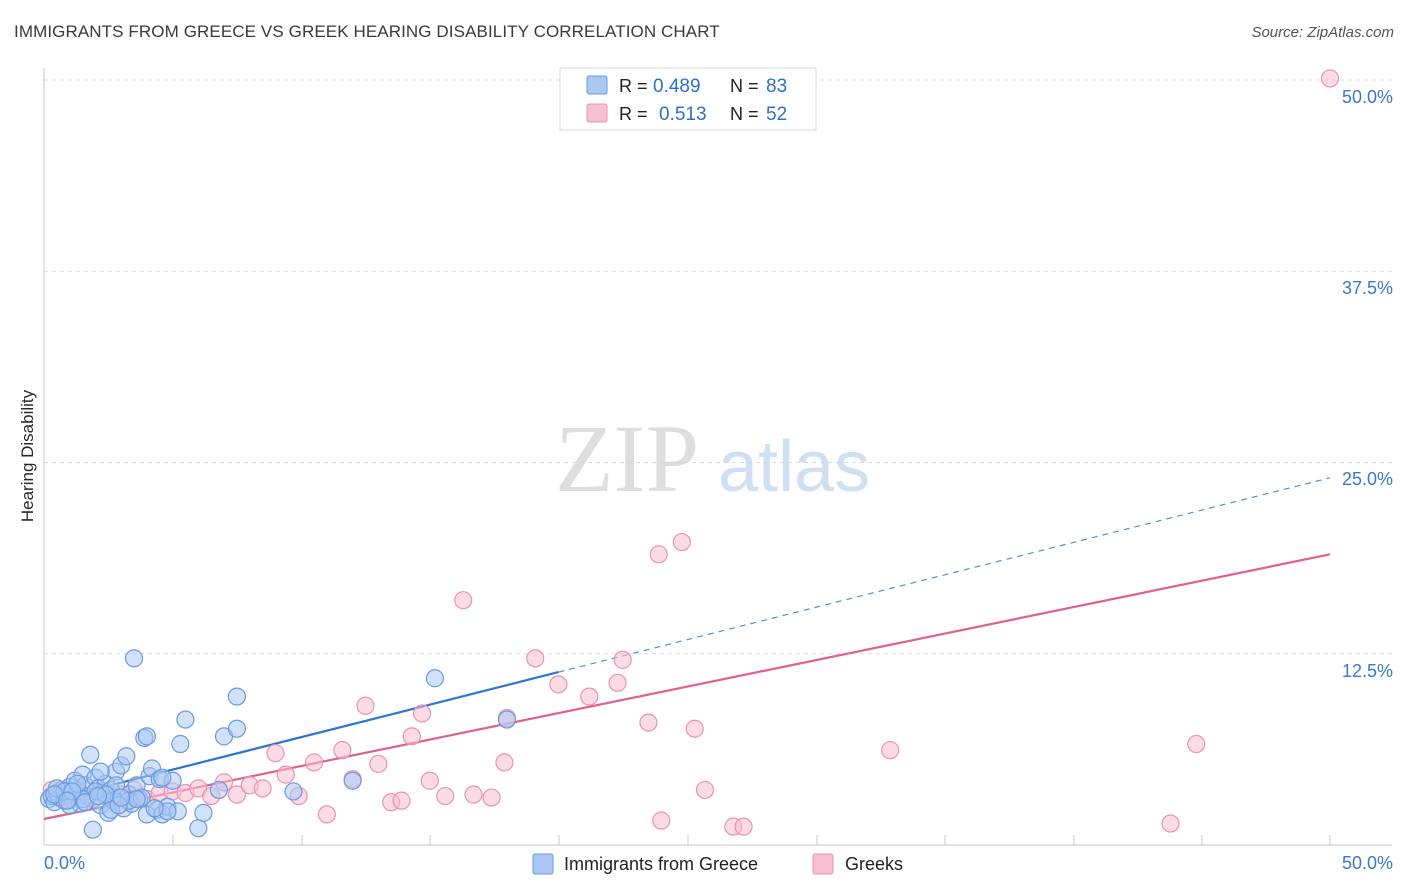  What do you see at coordinates (683, 114) in the screenshot?
I see `legend-r-value-pink: 0.513` at bounding box center [683, 114].